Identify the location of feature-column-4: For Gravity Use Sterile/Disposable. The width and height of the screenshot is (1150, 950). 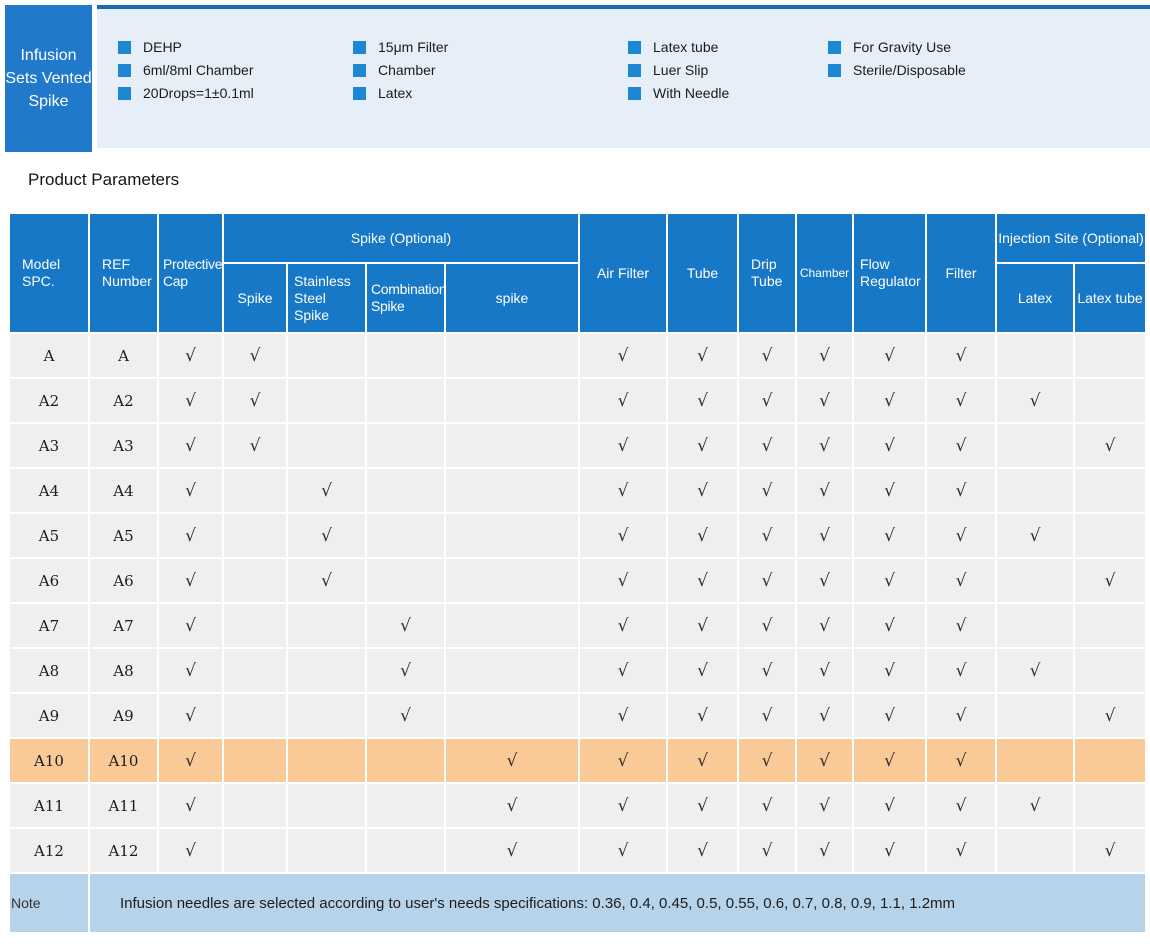
(897, 58).